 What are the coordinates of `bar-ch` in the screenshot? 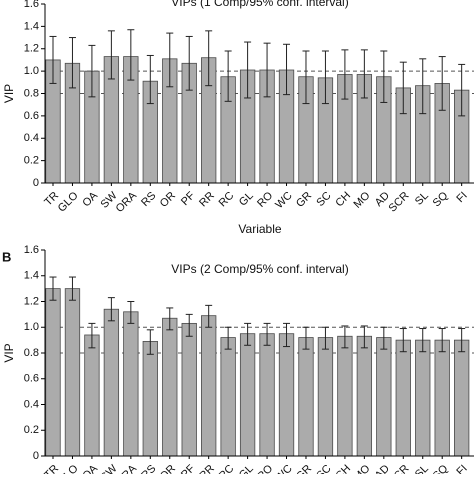 It's located at (345, 396).